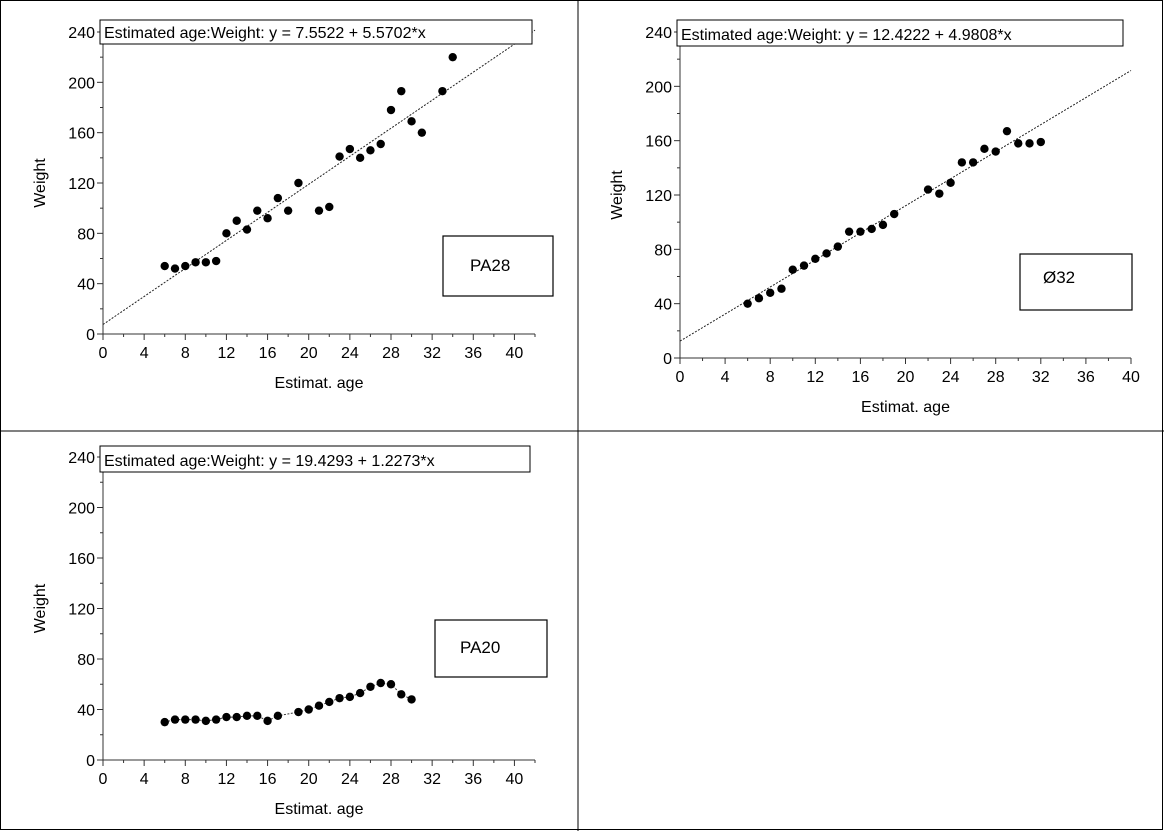 Image resolution: width=1164 pixels, height=831 pixels. I want to click on equation-box, so click(315, 459).